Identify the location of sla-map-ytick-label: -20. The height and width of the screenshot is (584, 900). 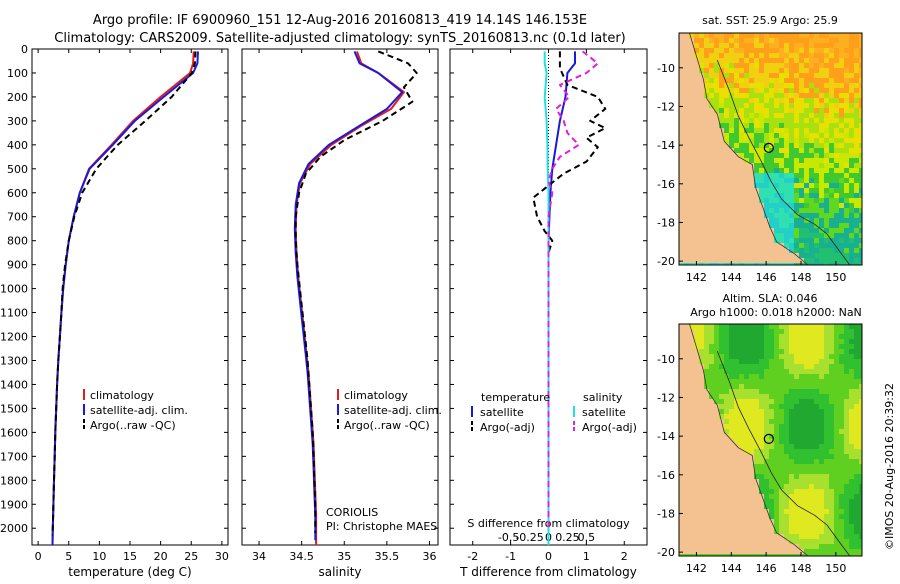
(666, 552).